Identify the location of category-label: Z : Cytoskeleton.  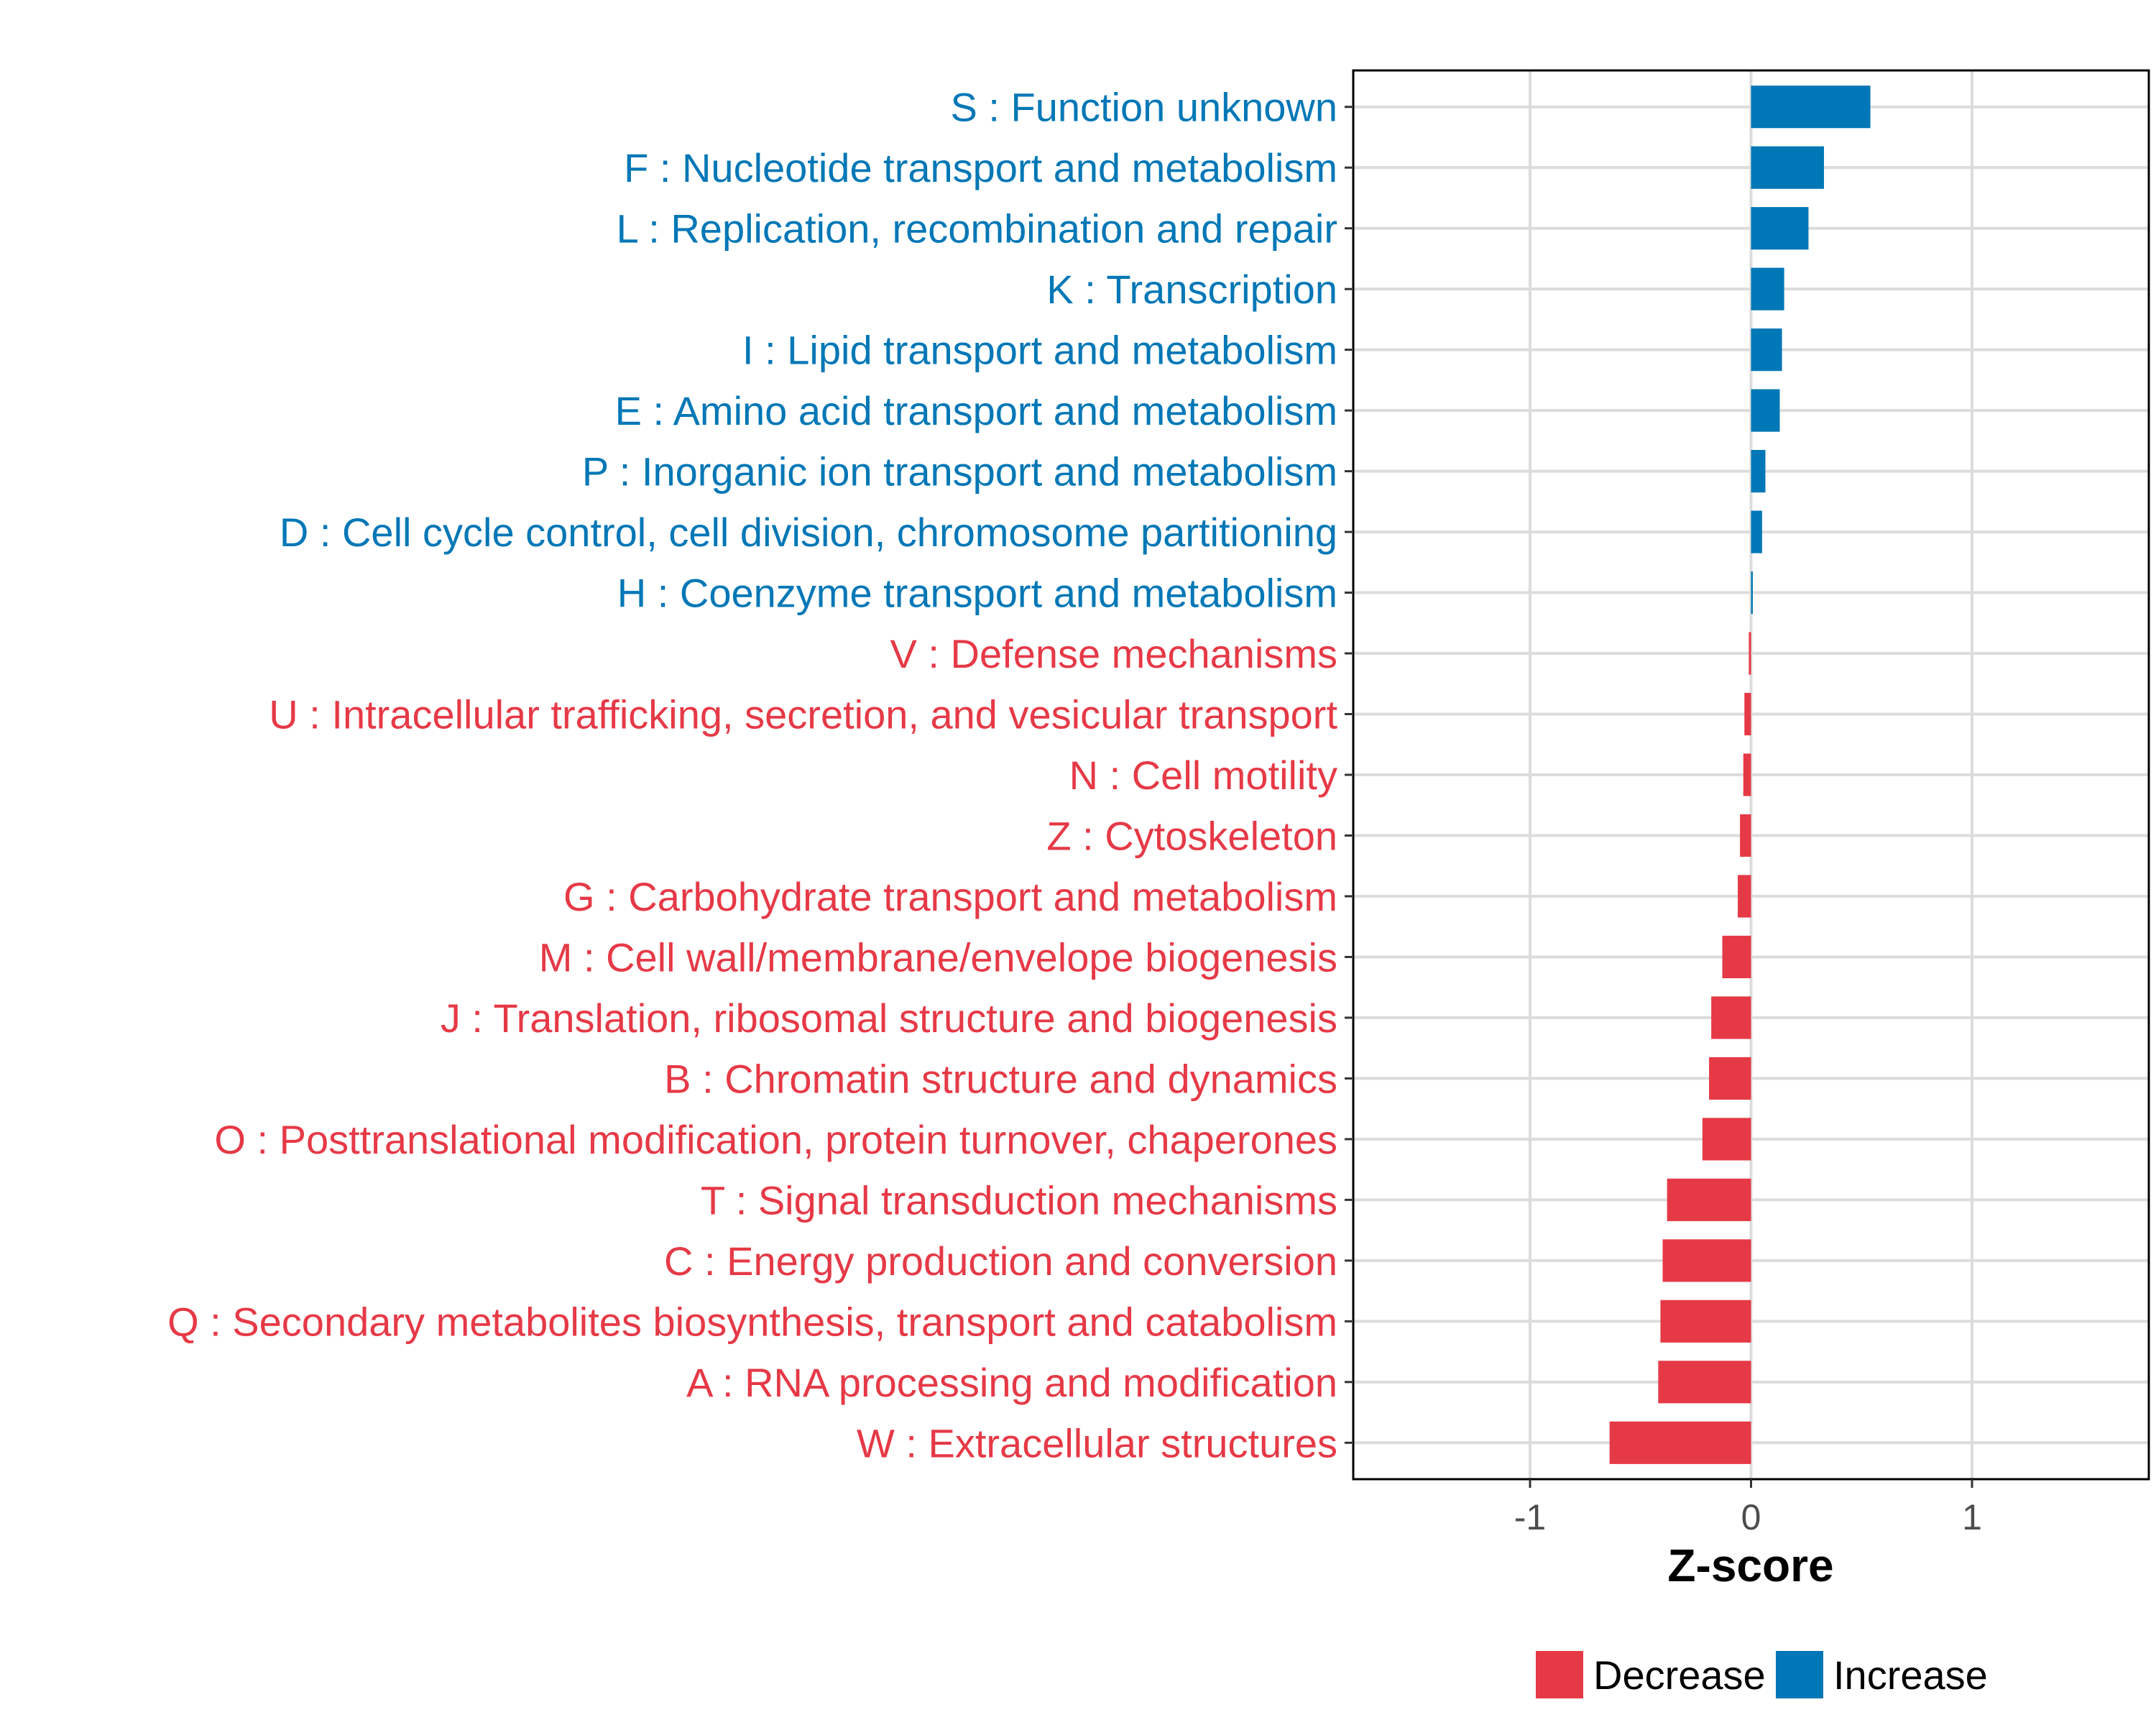
(1191, 835).